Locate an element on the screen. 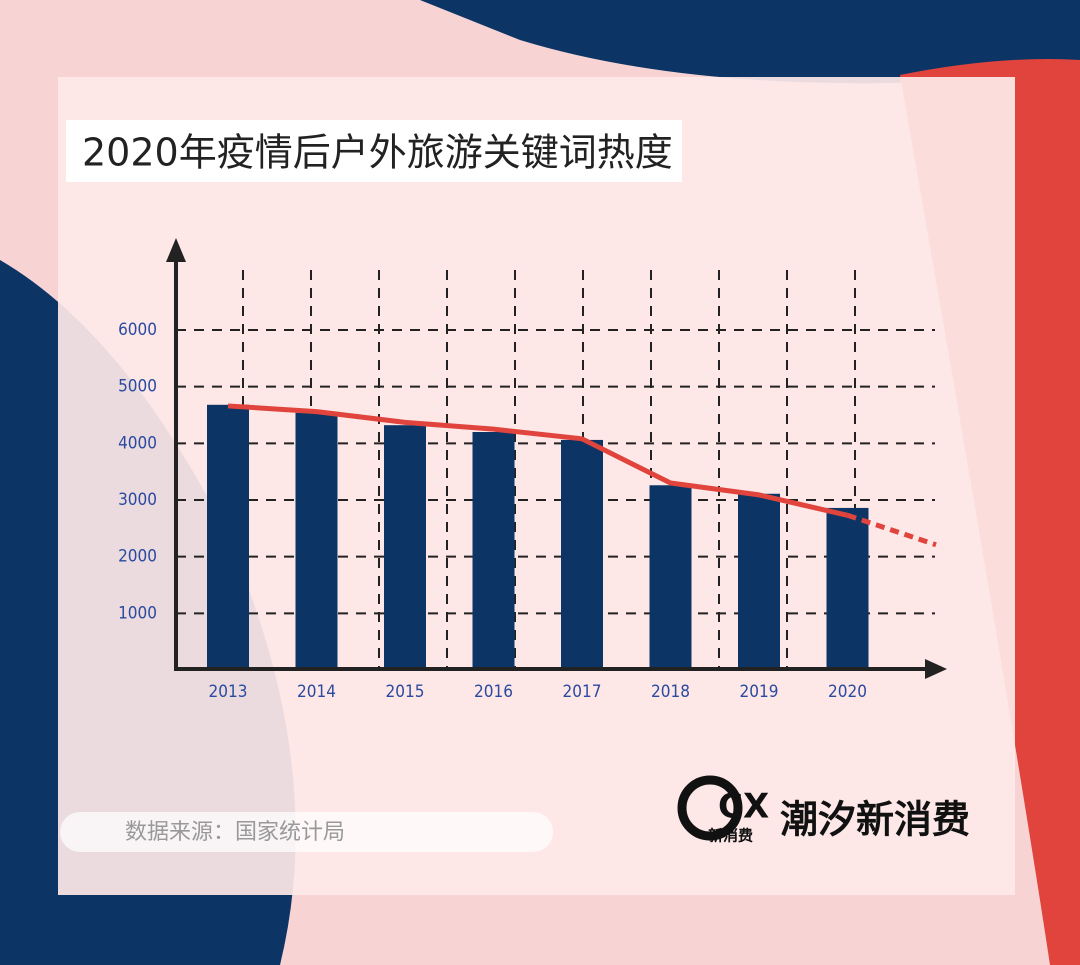  shape-navy-top is located at coordinates (750, 42).